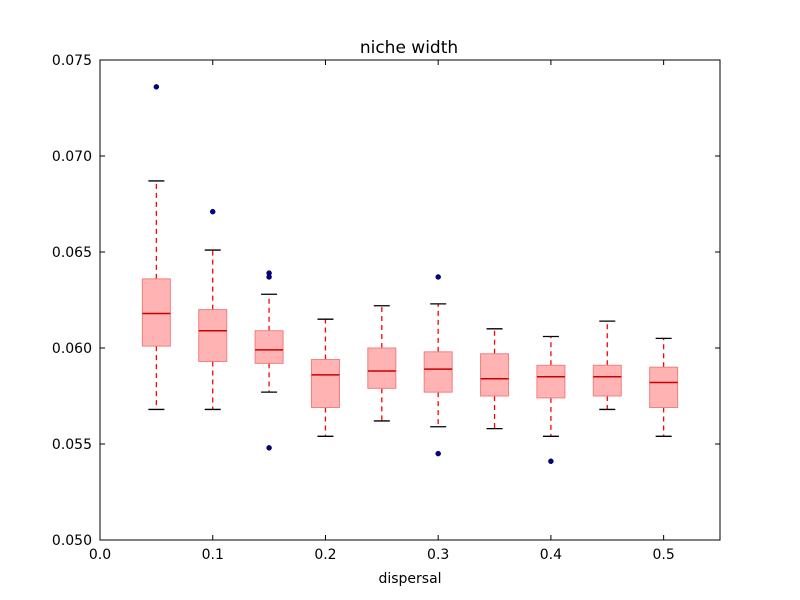 The height and width of the screenshot is (600, 800). I want to click on x-axis-label: dispersal, so click(409, 579).